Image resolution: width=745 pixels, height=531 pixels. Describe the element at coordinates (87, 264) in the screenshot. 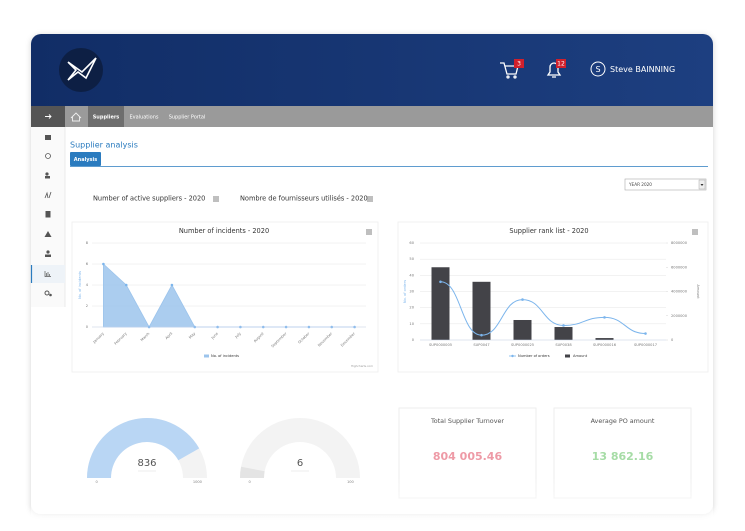

I see `y-tick-label: 6` at that location.